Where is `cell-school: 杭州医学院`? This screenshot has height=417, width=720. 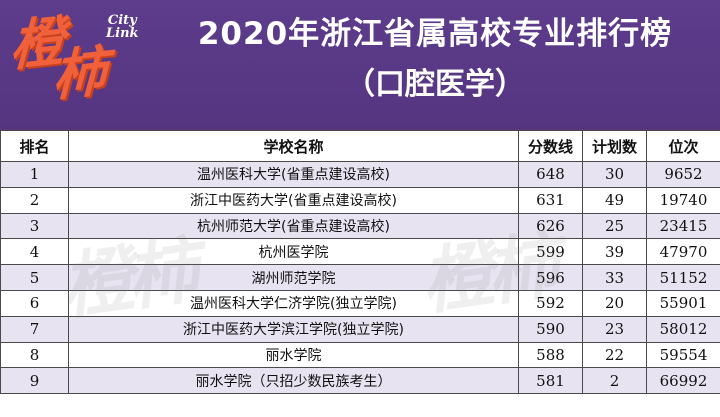
cell-school: 杭州医学院 is located at coordinates (293, 252).